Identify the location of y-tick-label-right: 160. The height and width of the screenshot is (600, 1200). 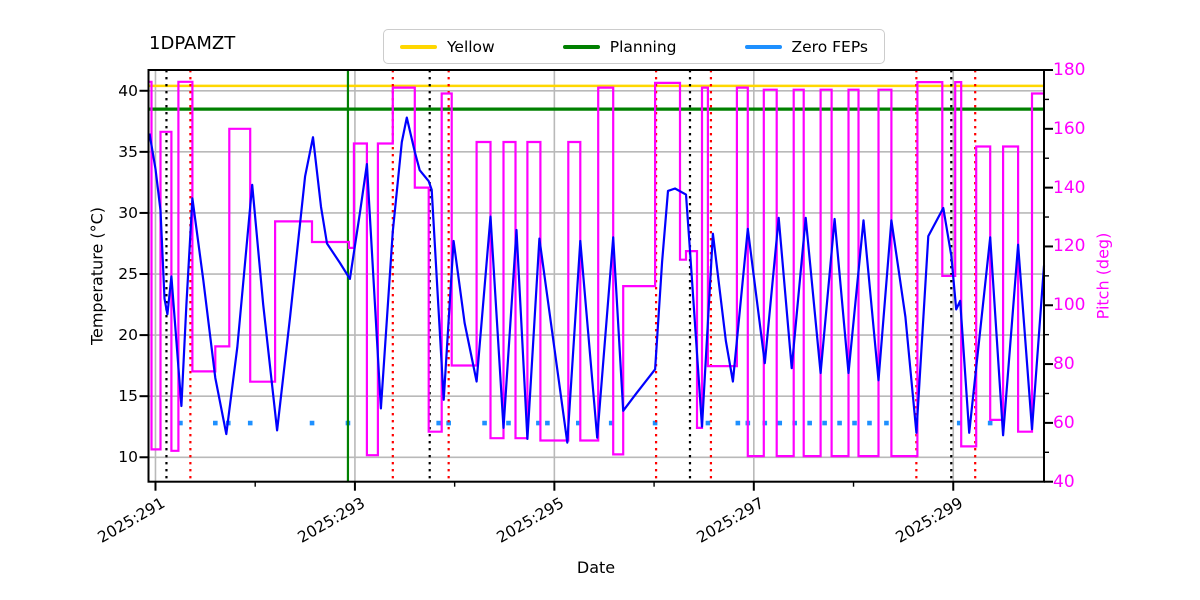
(1069, 128).